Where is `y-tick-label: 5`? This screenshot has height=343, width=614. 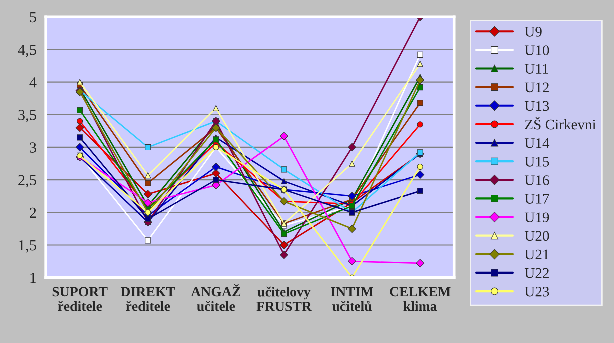
y-tick-label: 5 is located at coordinates (33, 17).